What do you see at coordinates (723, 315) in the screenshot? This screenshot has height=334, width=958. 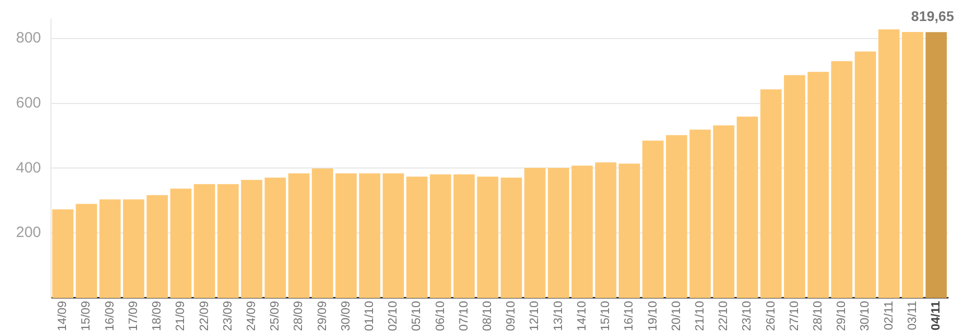 I see `x-tick-label: 22/10` at bounding box center [723, 315].